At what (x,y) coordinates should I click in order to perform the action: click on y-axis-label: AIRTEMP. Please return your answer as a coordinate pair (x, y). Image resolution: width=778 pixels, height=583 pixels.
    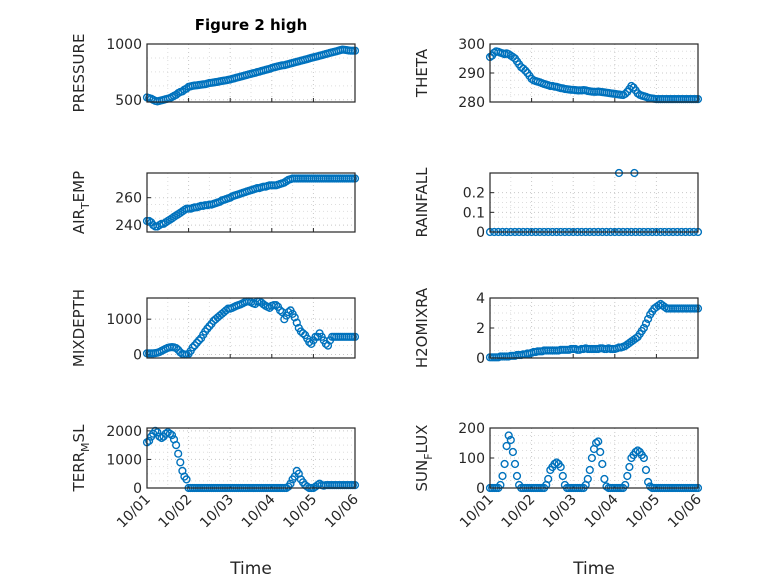
    Looking at the image, I should click on (81, 202).